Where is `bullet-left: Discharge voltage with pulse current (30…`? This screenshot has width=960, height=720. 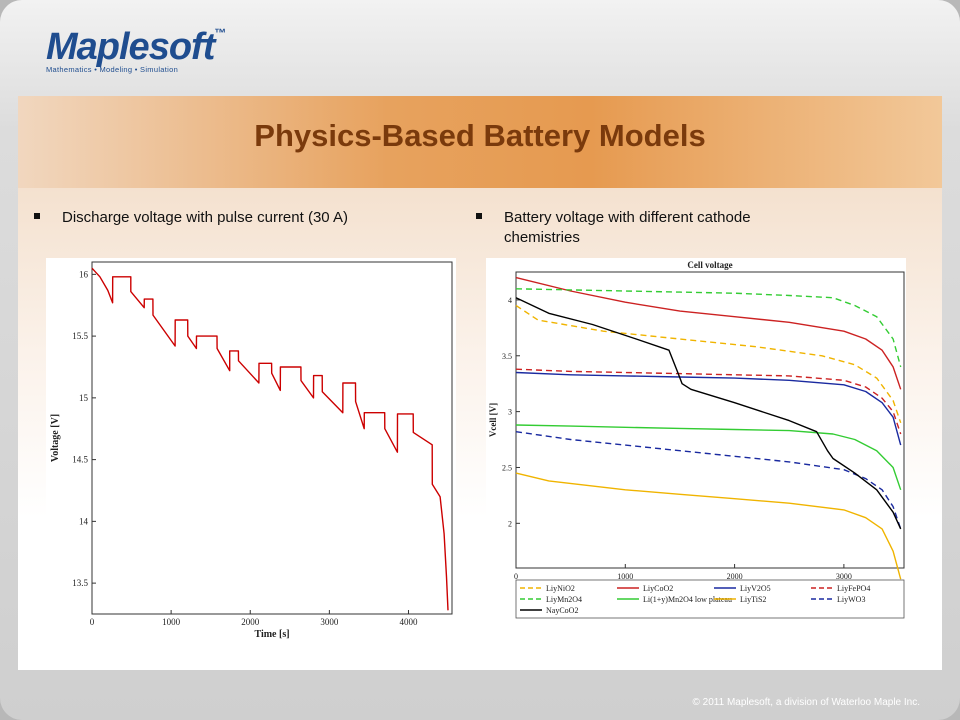
bullet-left: Discharge voltage with pulse current (30… is located at coordinates (191, 218).